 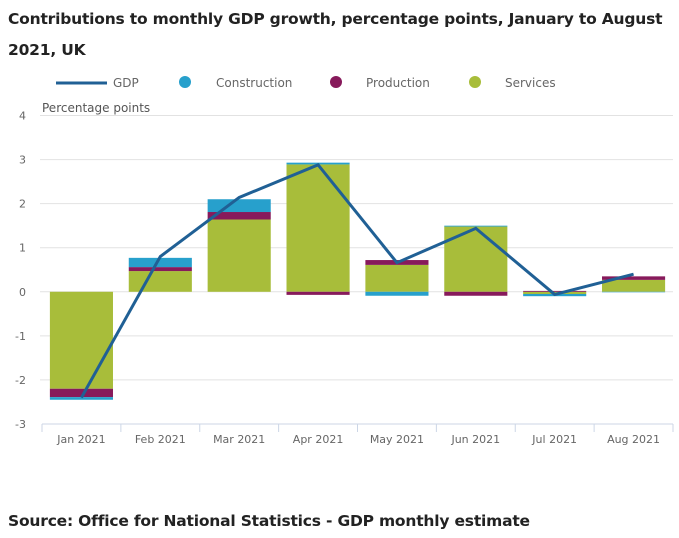 What do you see at coordinates (336, 82) in the screenshot?
I see `legend-production-swatch` at bounding box center [336, 82].